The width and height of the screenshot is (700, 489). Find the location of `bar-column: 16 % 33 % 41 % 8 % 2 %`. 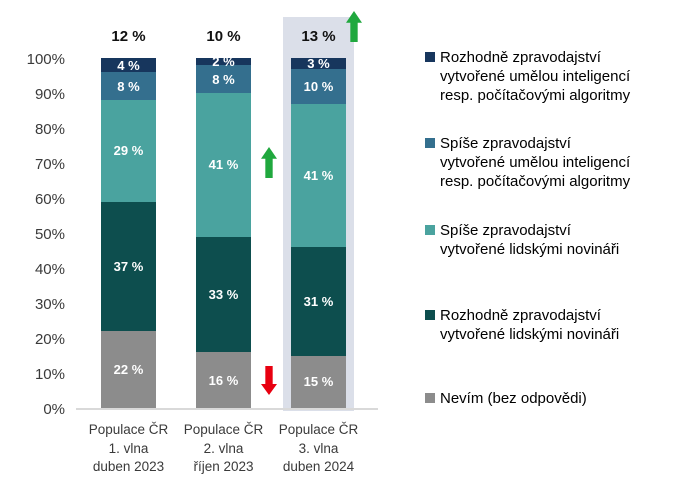

bar-column: 16 % 33 % 41 % 8 % 2 % is located at coordinates (223, 231).